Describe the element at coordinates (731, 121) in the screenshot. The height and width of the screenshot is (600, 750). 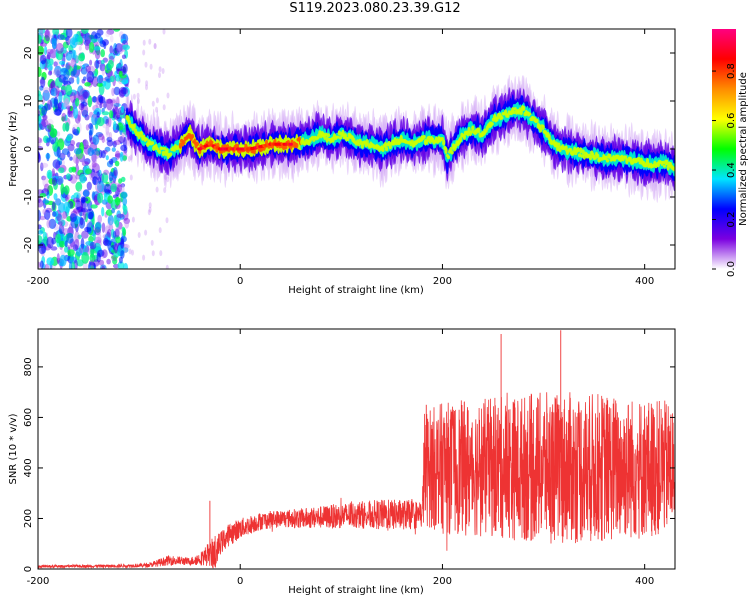
I see `colorbar-tick-label: 0.6` at that location.